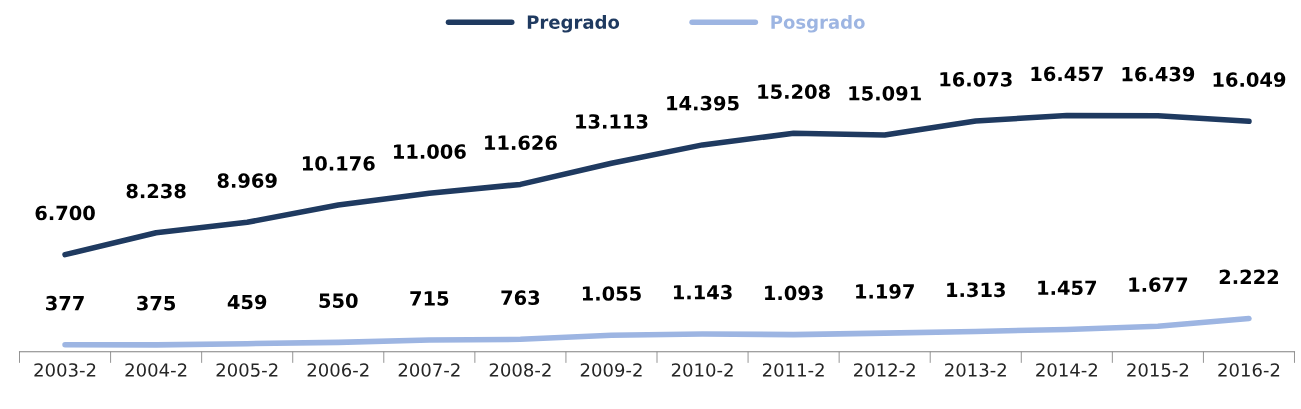 Image resolution: width=1301 pixels, height=409 pixels. I want to click on data-label: 11.006, so click(430, 151).